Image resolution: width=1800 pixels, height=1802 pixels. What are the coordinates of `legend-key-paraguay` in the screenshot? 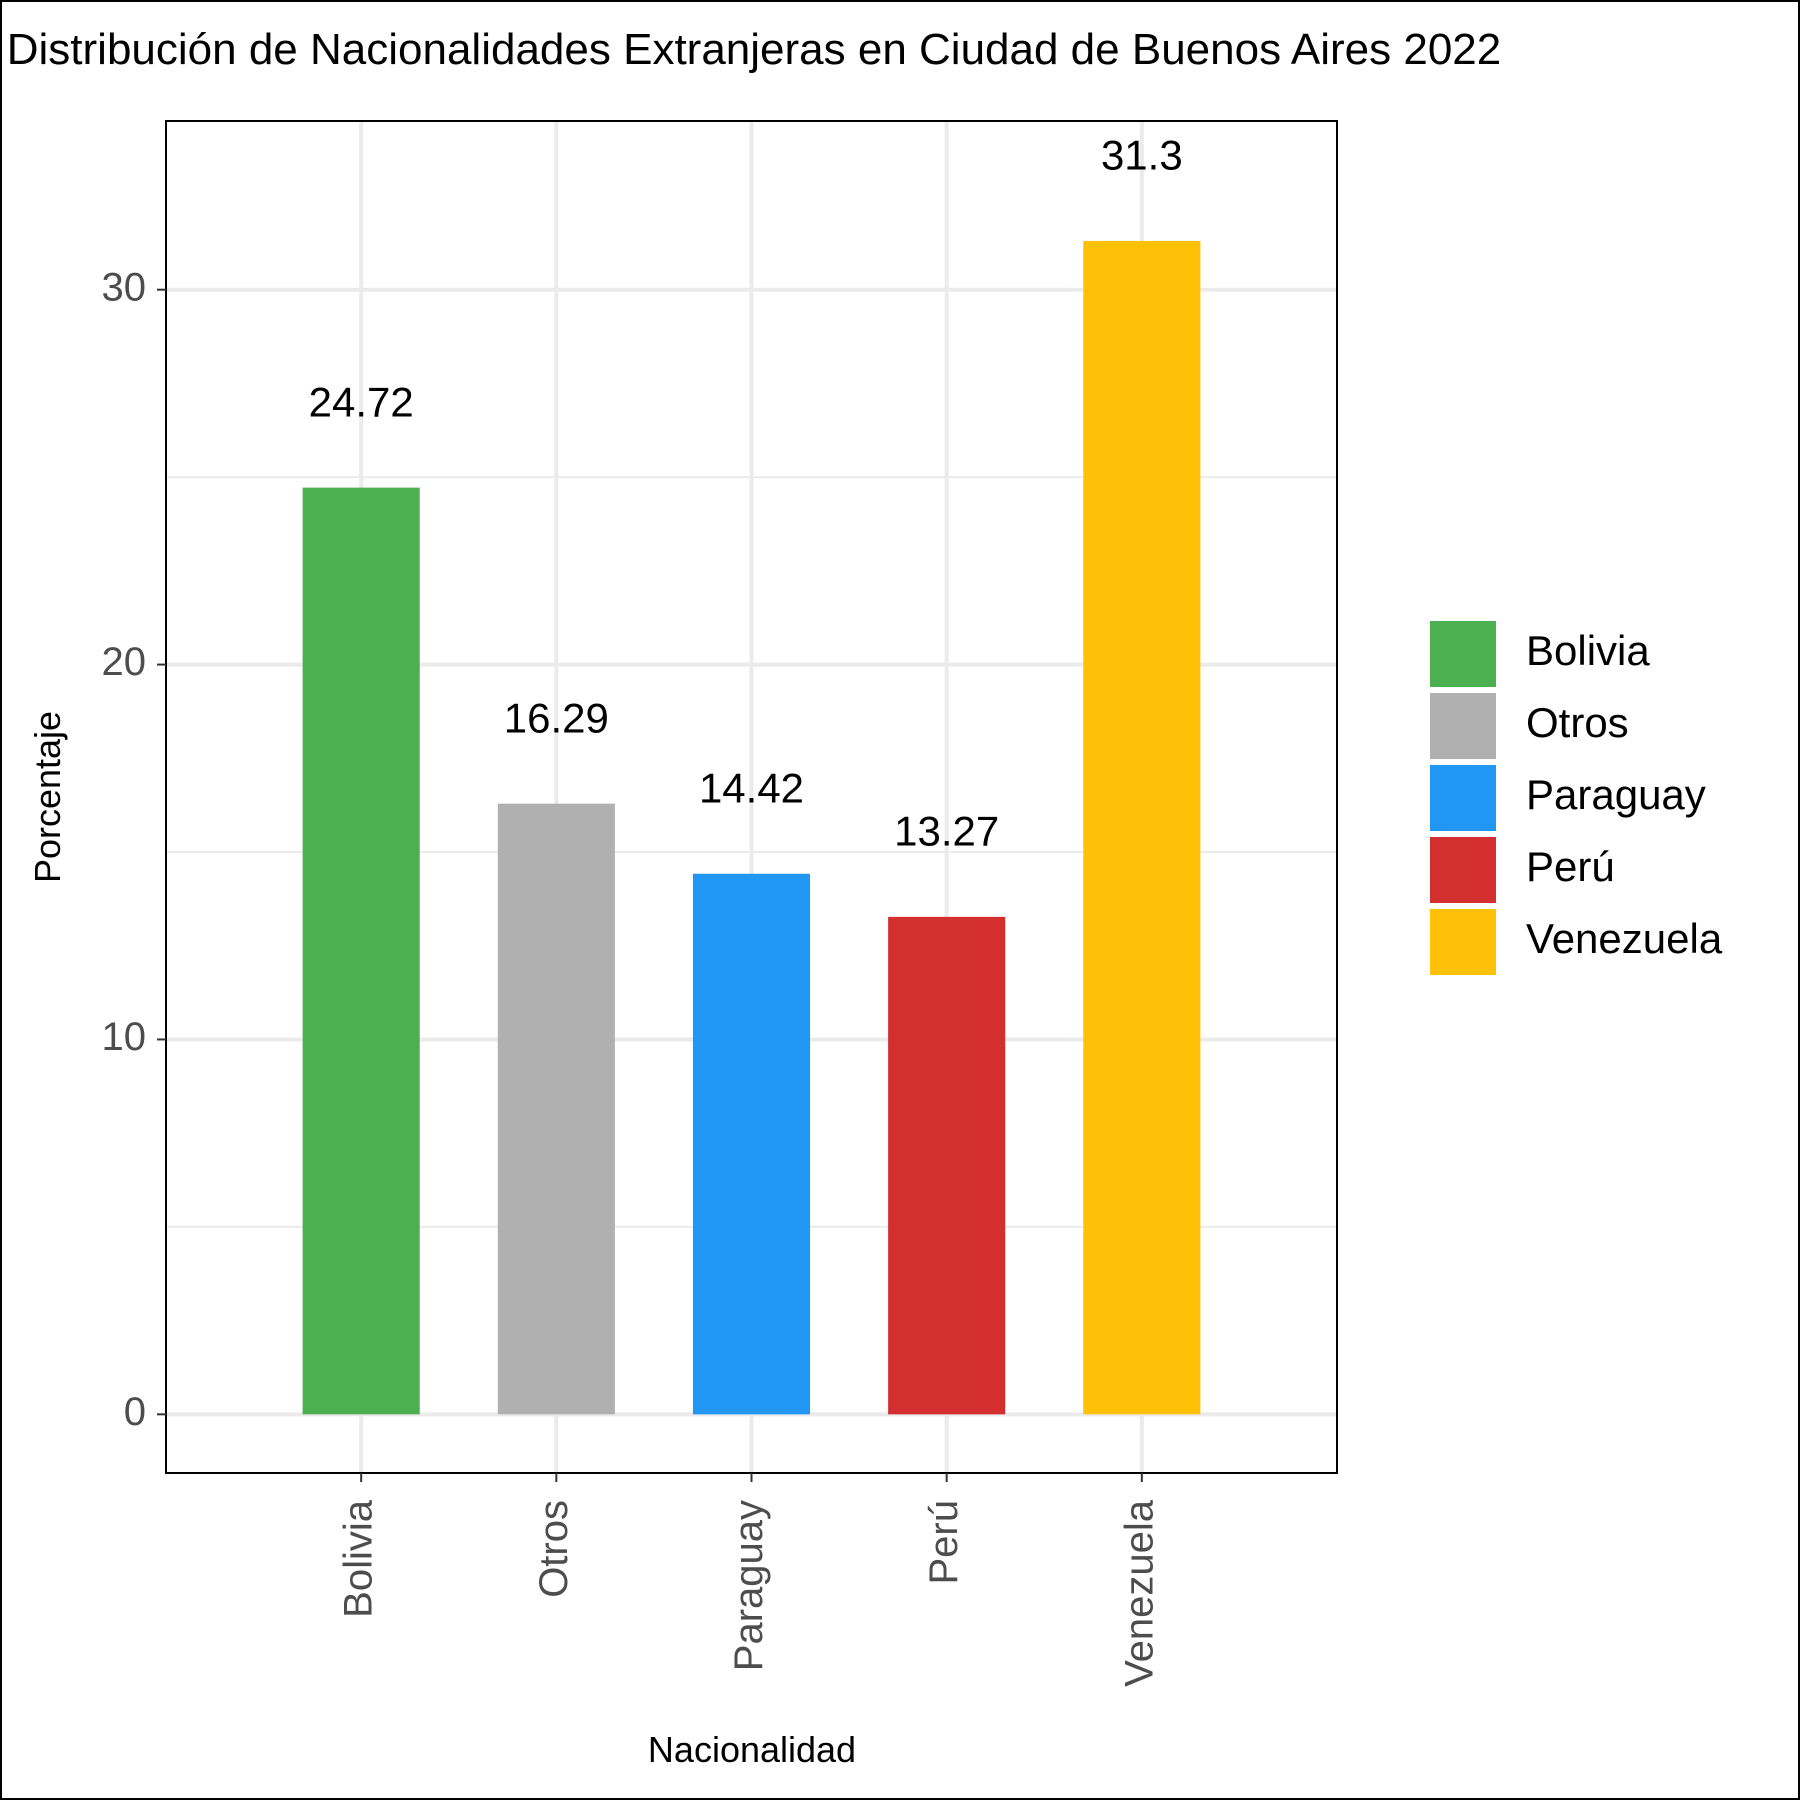 It's located at (1463, 798).